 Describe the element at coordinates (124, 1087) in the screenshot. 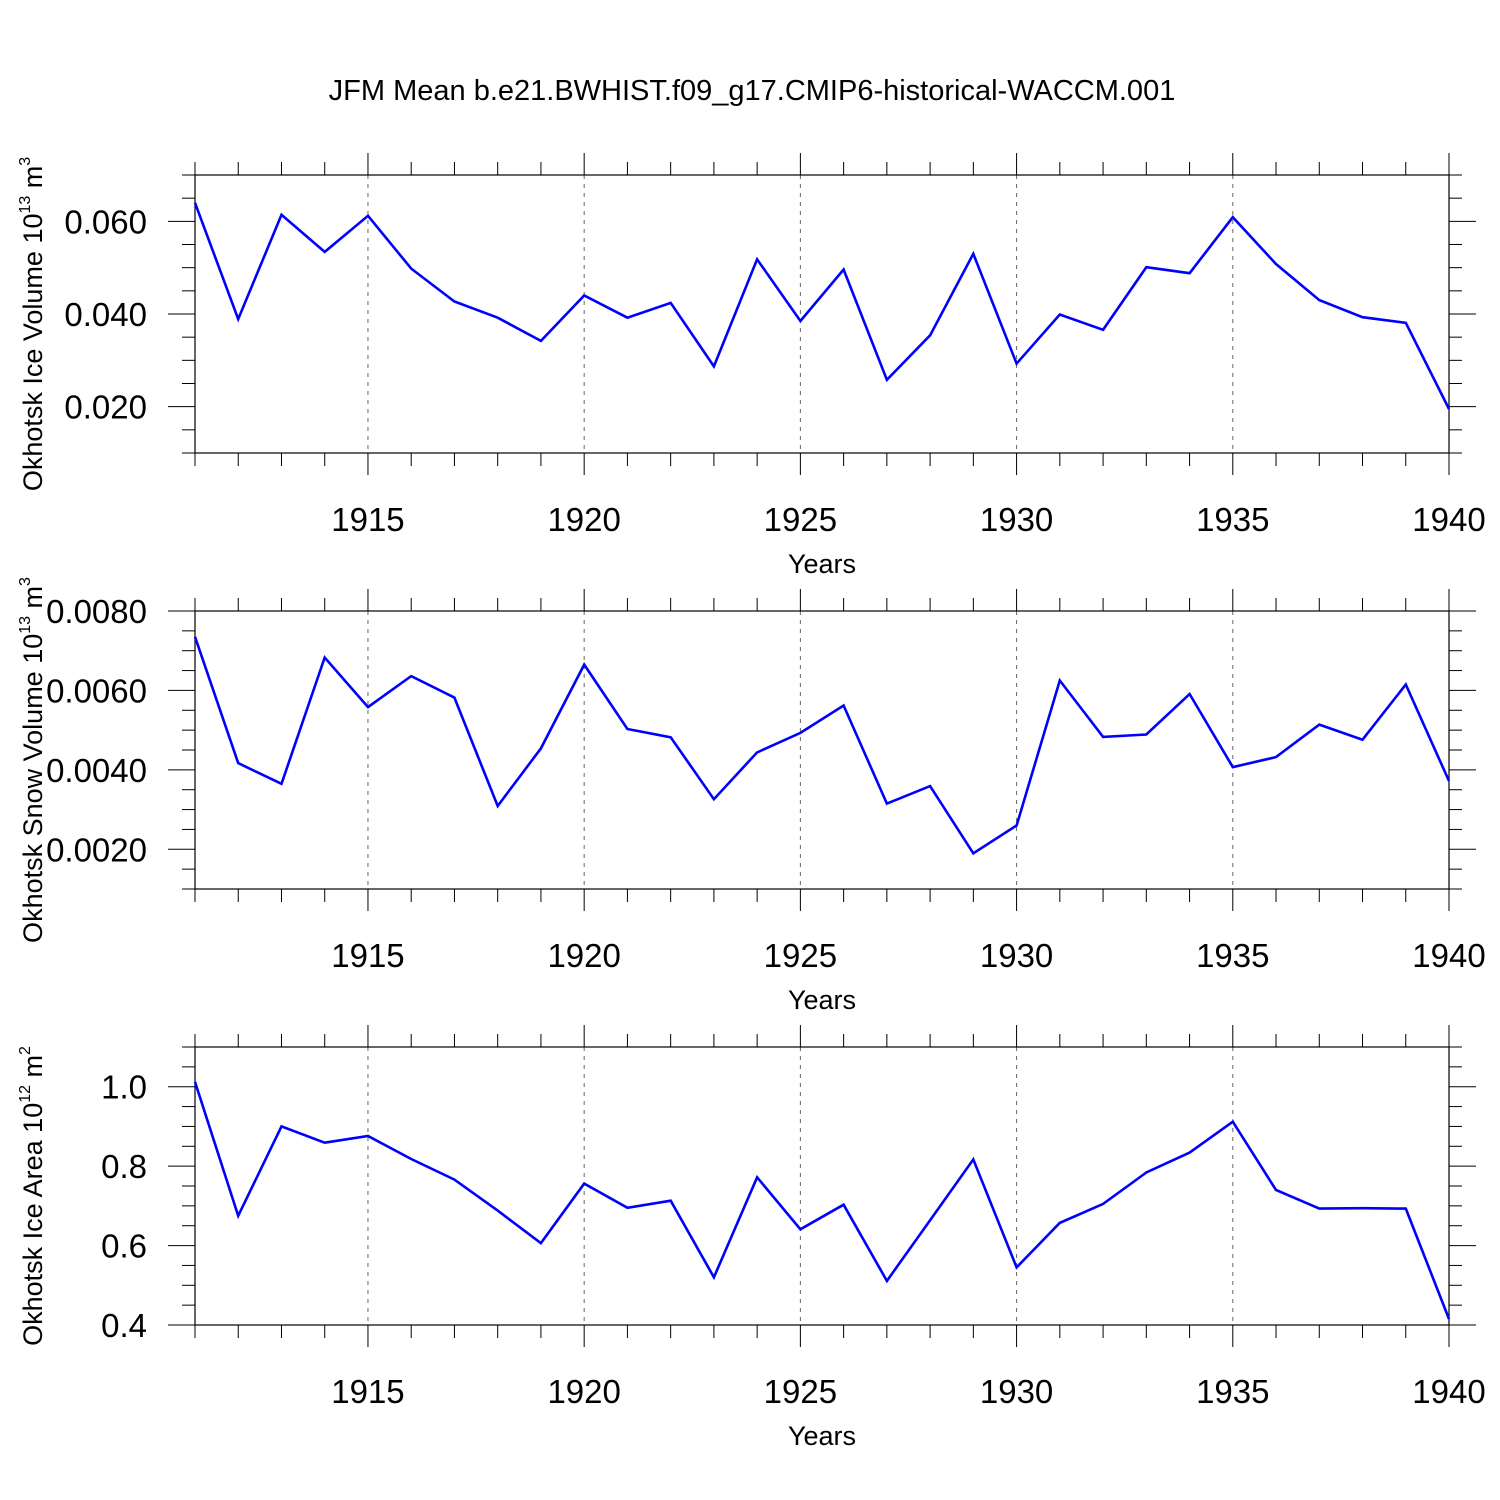

I see `y-tick-label-1.0: 1.0` at that location.